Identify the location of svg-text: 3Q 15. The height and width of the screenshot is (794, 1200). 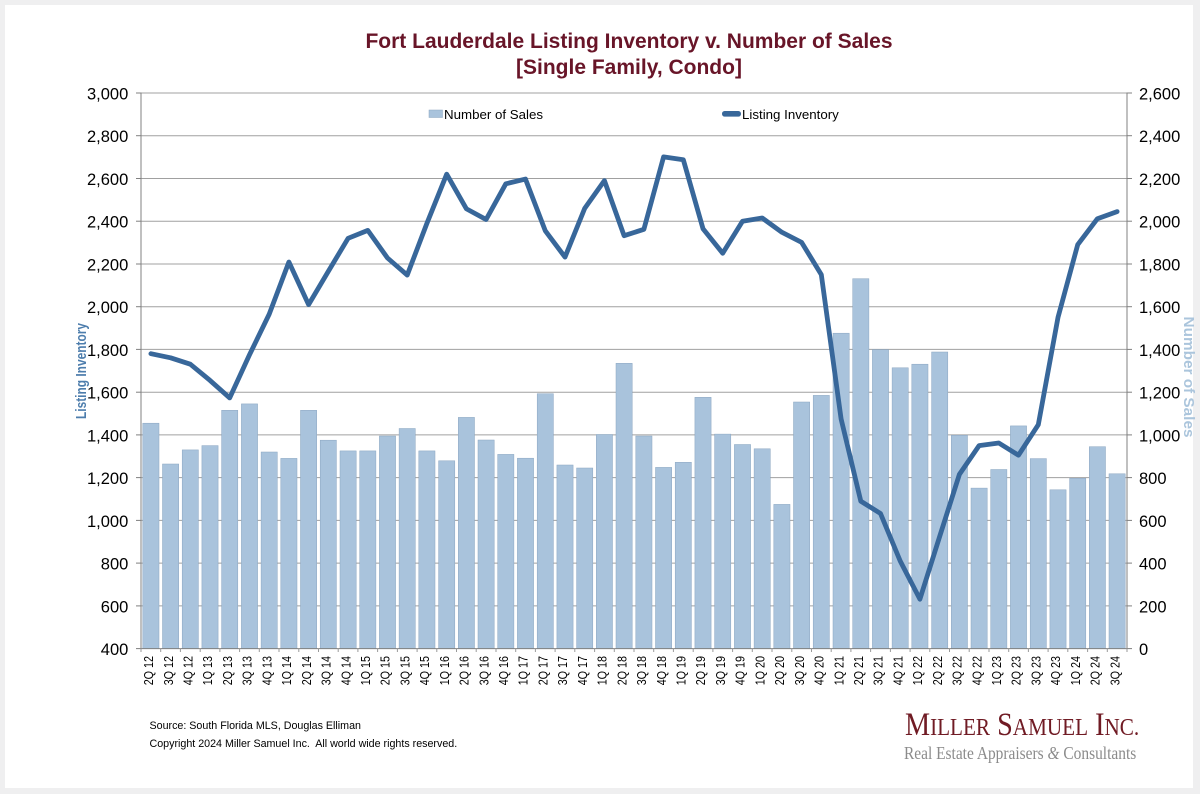
(404, 670).